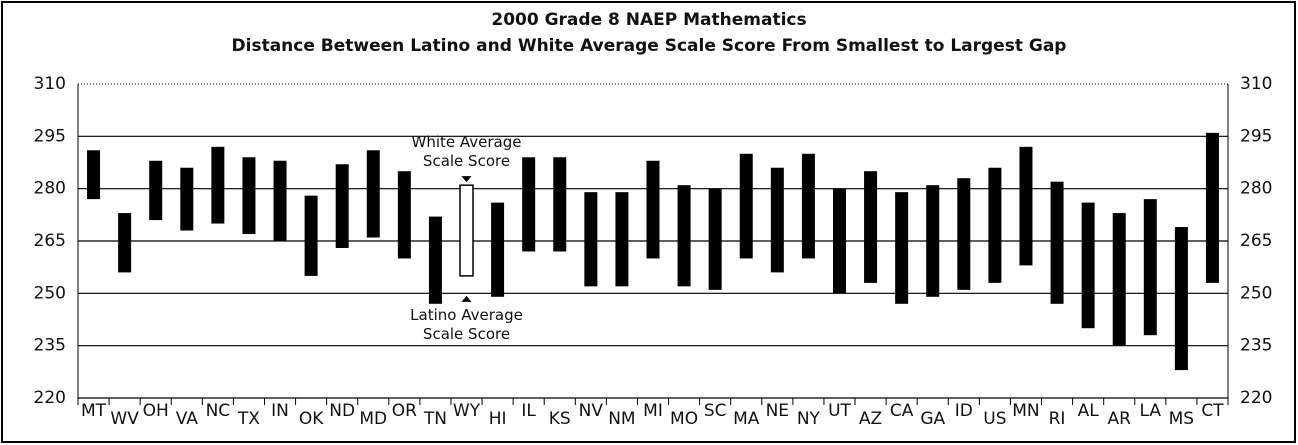  Describe the element at coordinates (50, 241) in the screenshot. I see `y-tick-label: 265` at that location.